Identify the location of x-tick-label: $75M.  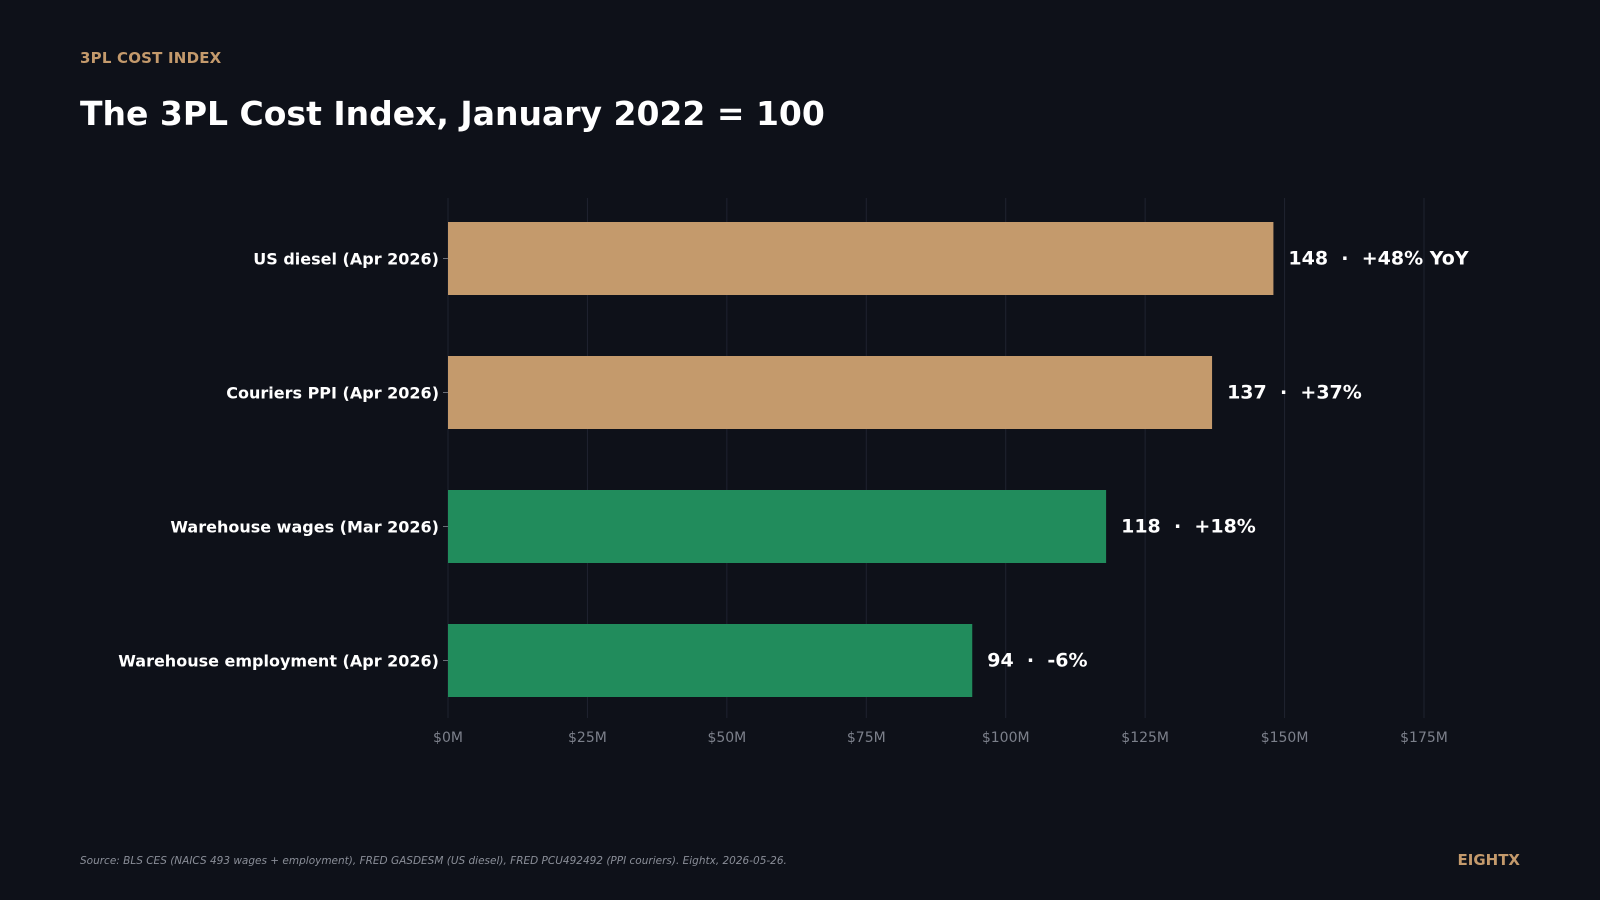
(866, 738).